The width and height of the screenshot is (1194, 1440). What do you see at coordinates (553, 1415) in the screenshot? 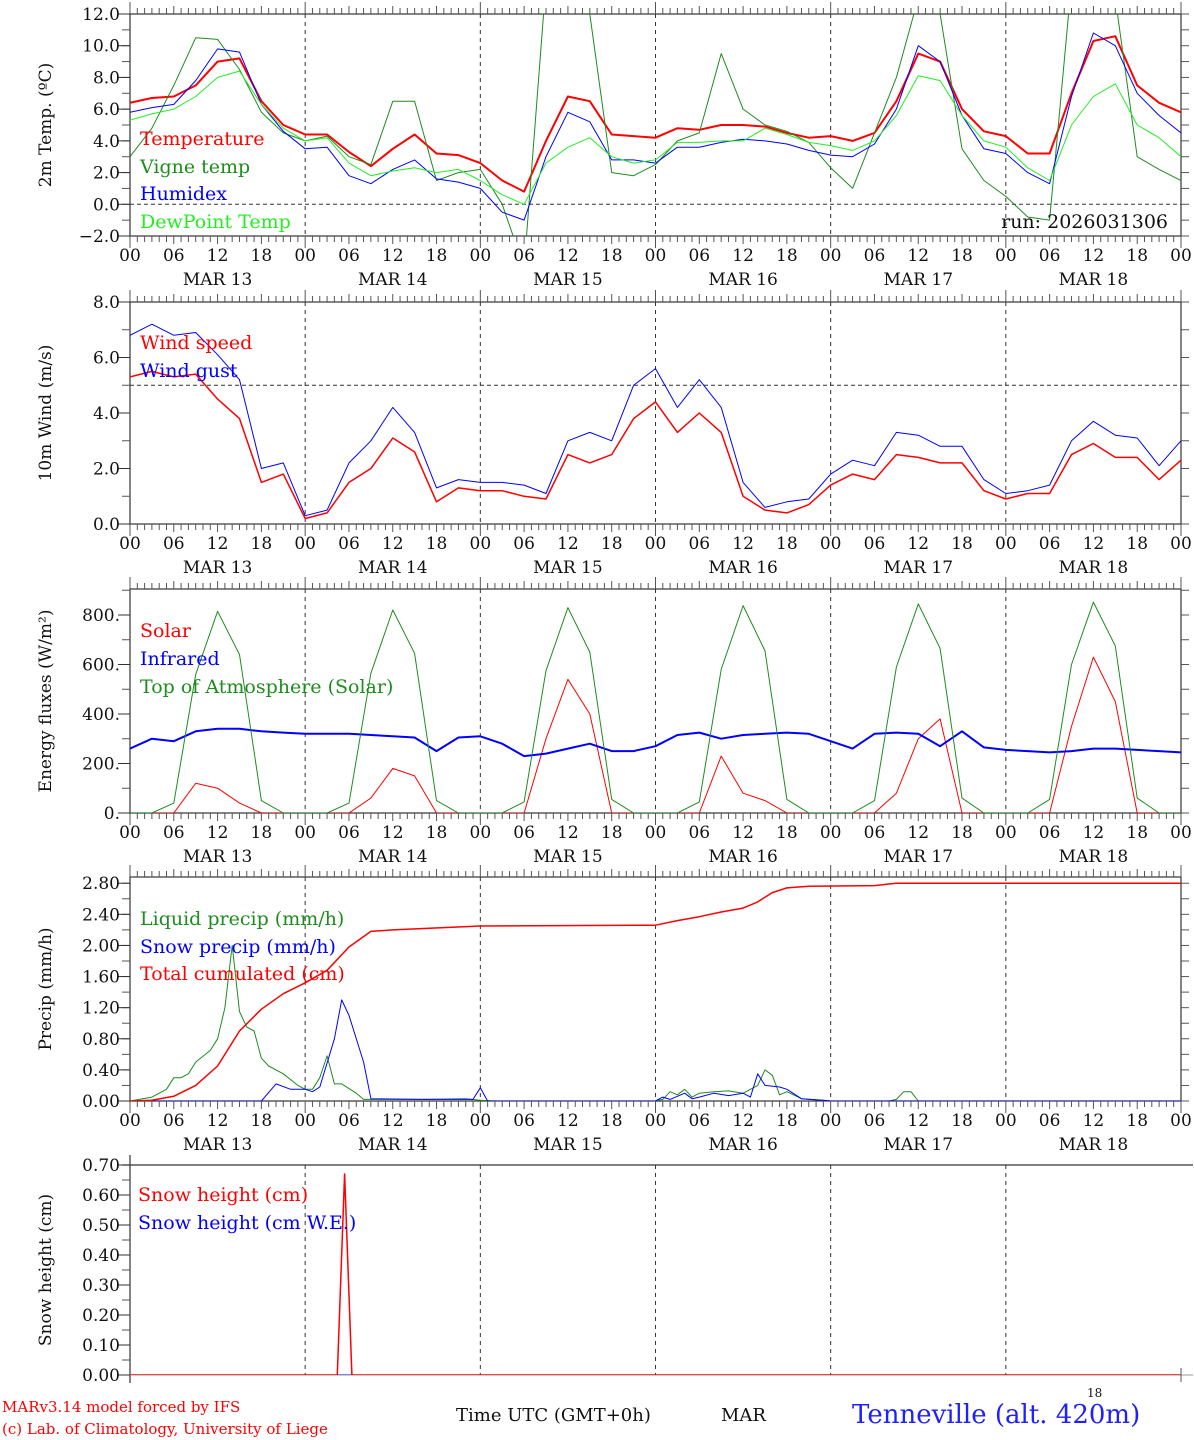
I see `x-axis-title: Time UTC (GMT+0h)` at bounding box center [553, 1415].